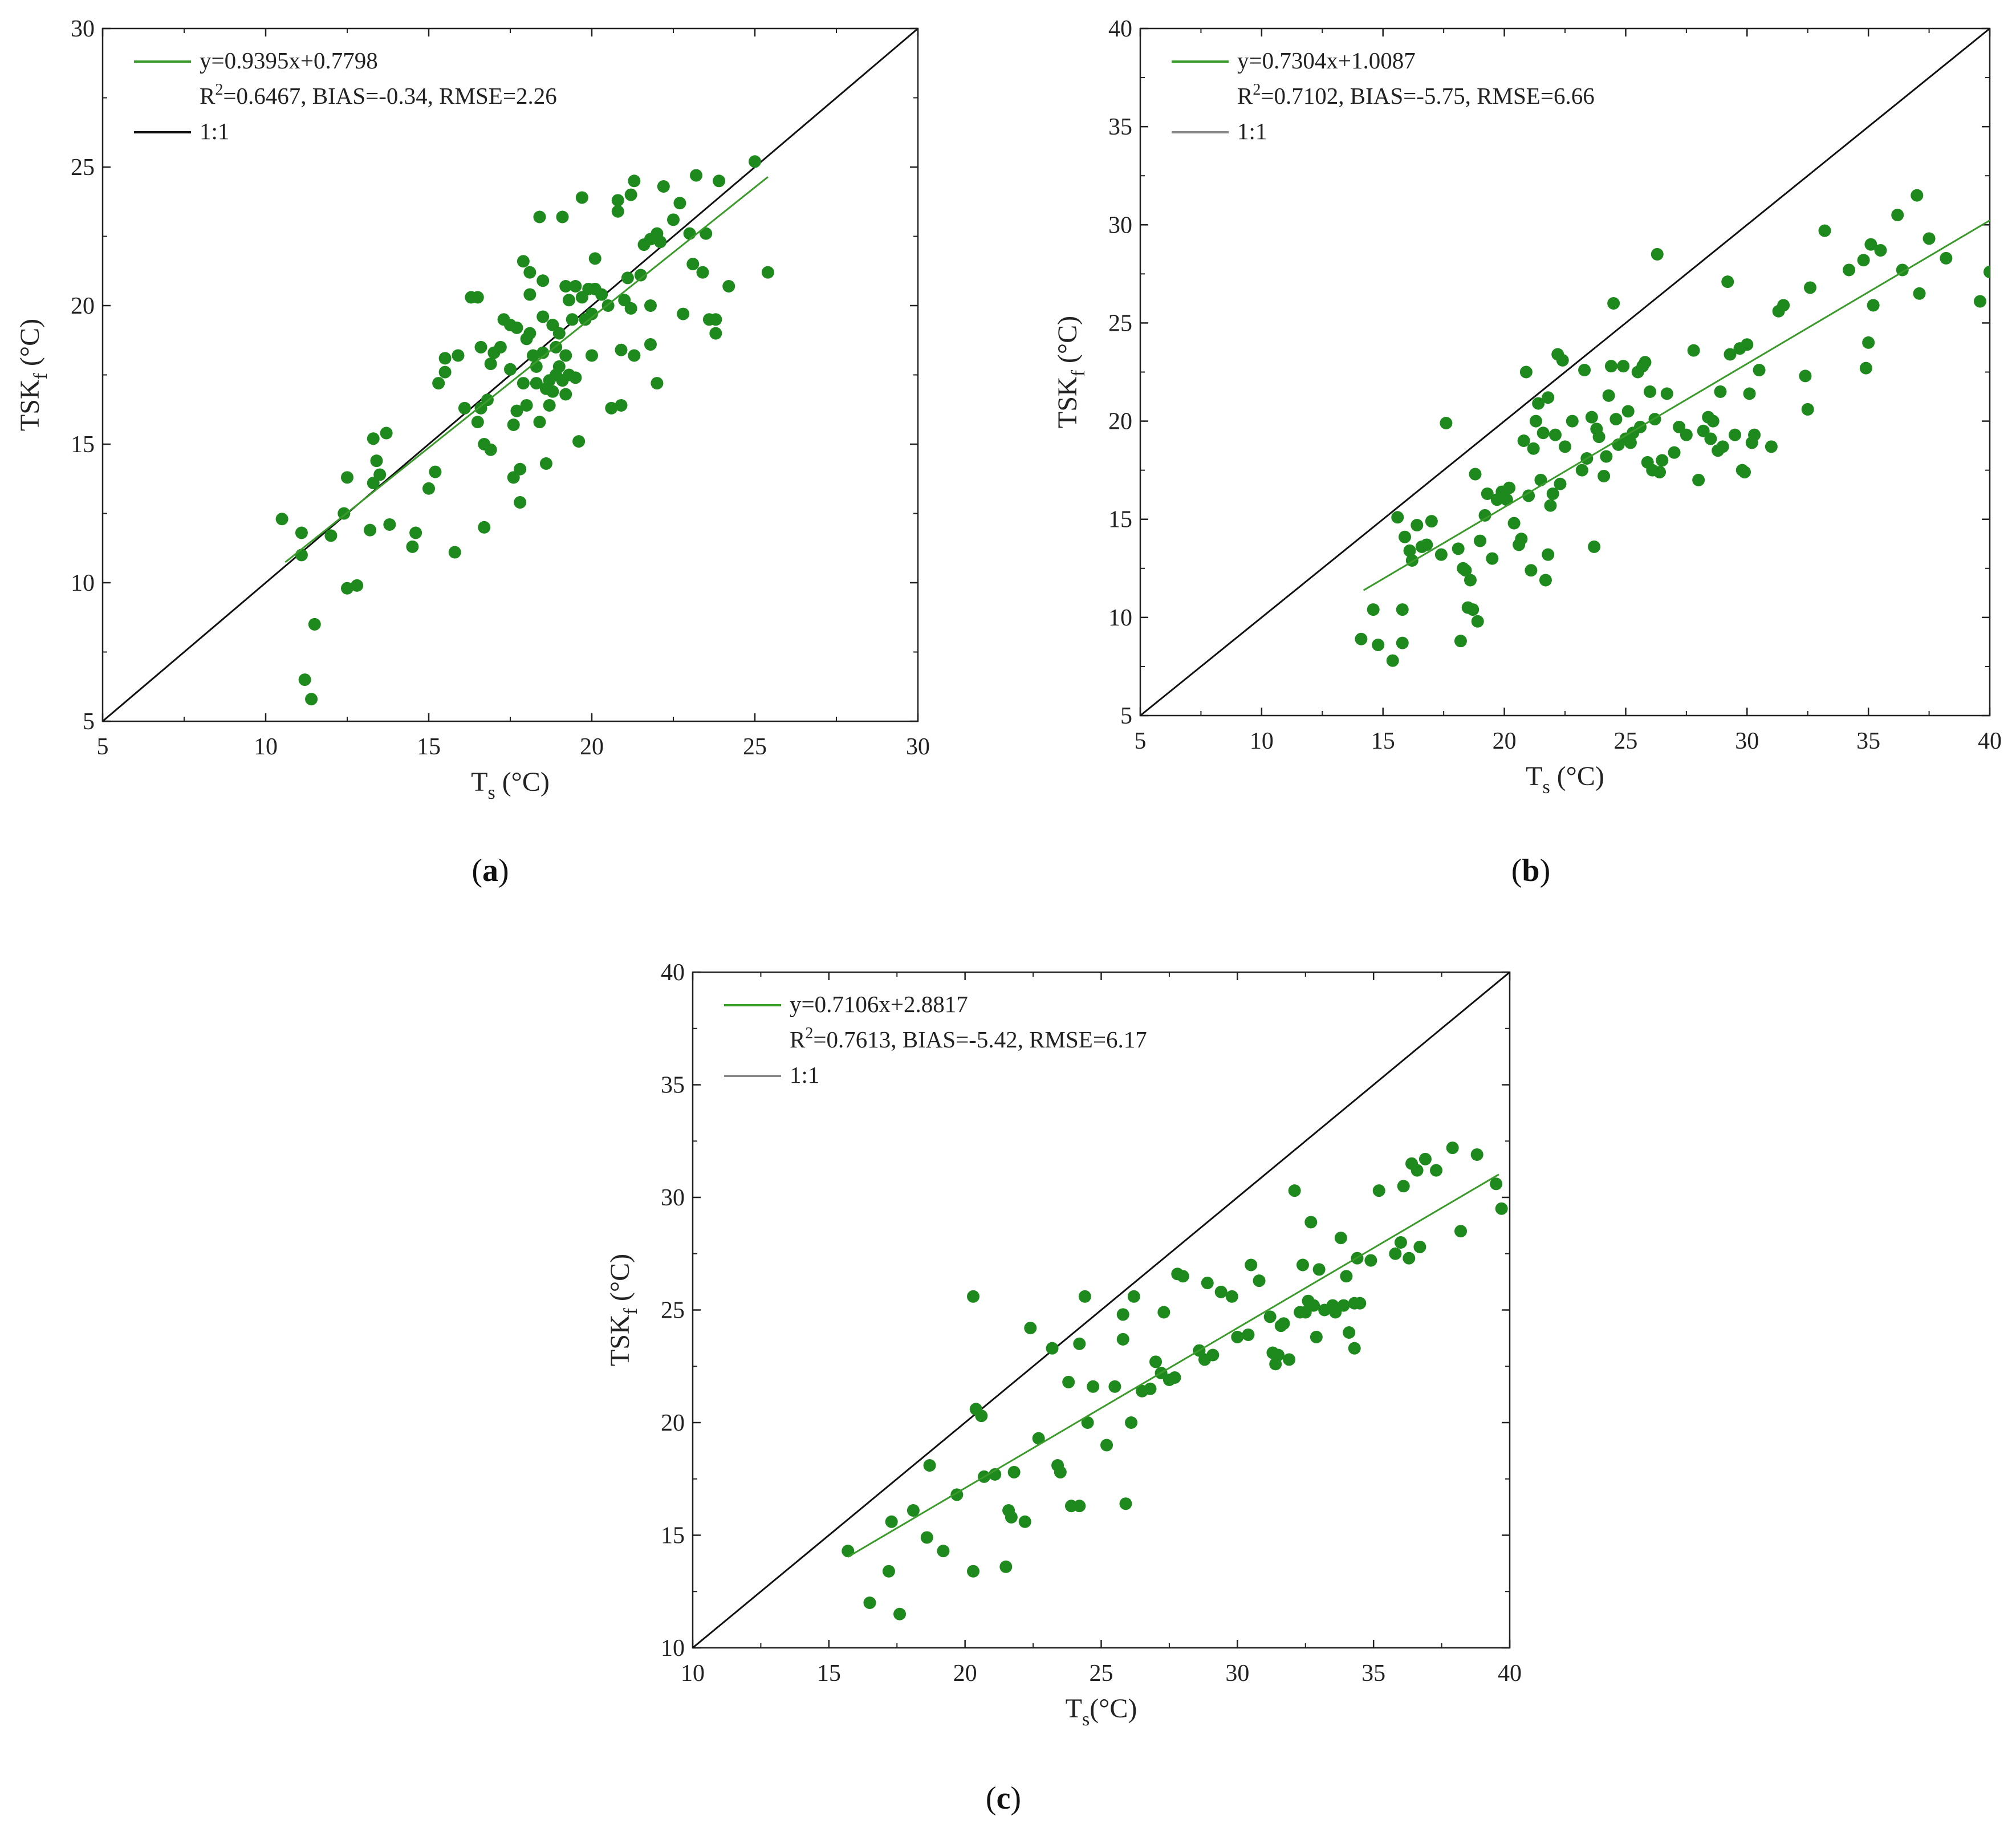  Describe the element at coordinates (1237, 1673) in the screenshot. I see `x-tick-label: 30` at that location.